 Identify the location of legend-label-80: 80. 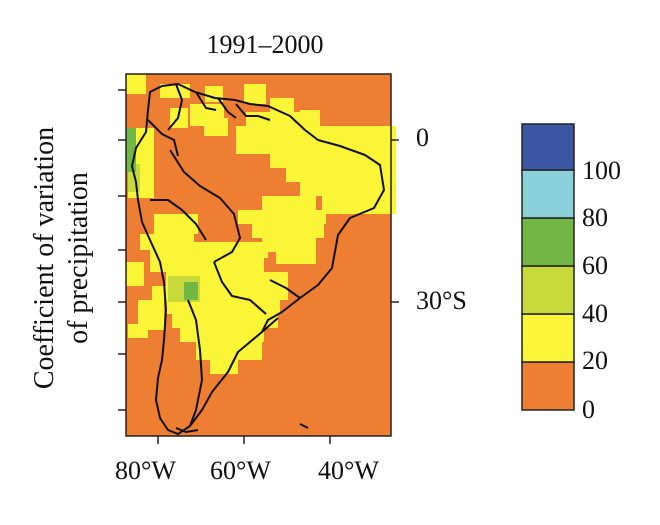
(595, 217).